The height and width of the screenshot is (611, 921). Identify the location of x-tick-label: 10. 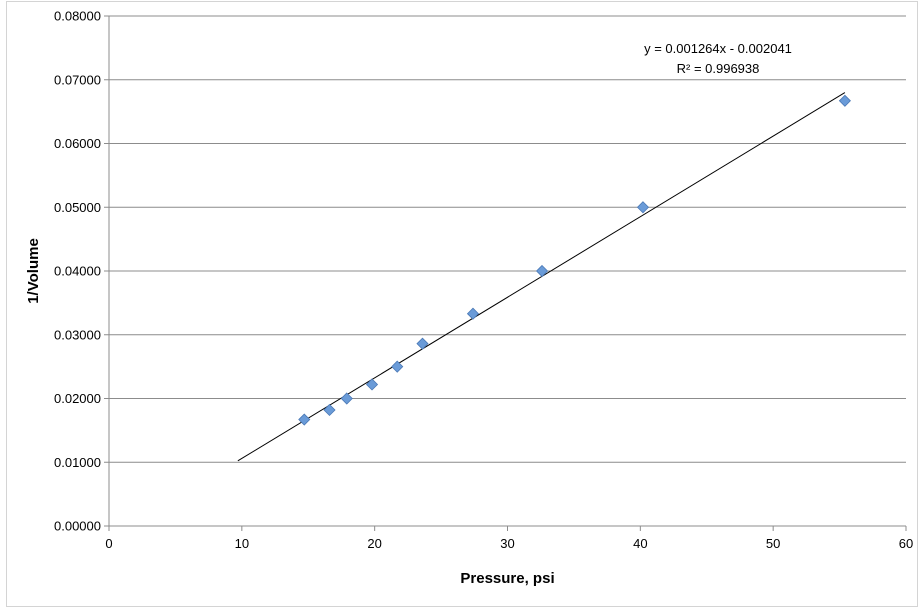
(242, 543).